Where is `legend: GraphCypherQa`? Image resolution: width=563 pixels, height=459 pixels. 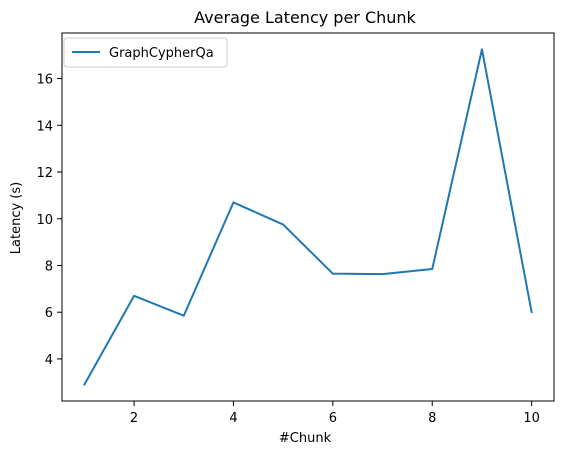 legend: GraphCypherQa is located at coordinates (145, 52).